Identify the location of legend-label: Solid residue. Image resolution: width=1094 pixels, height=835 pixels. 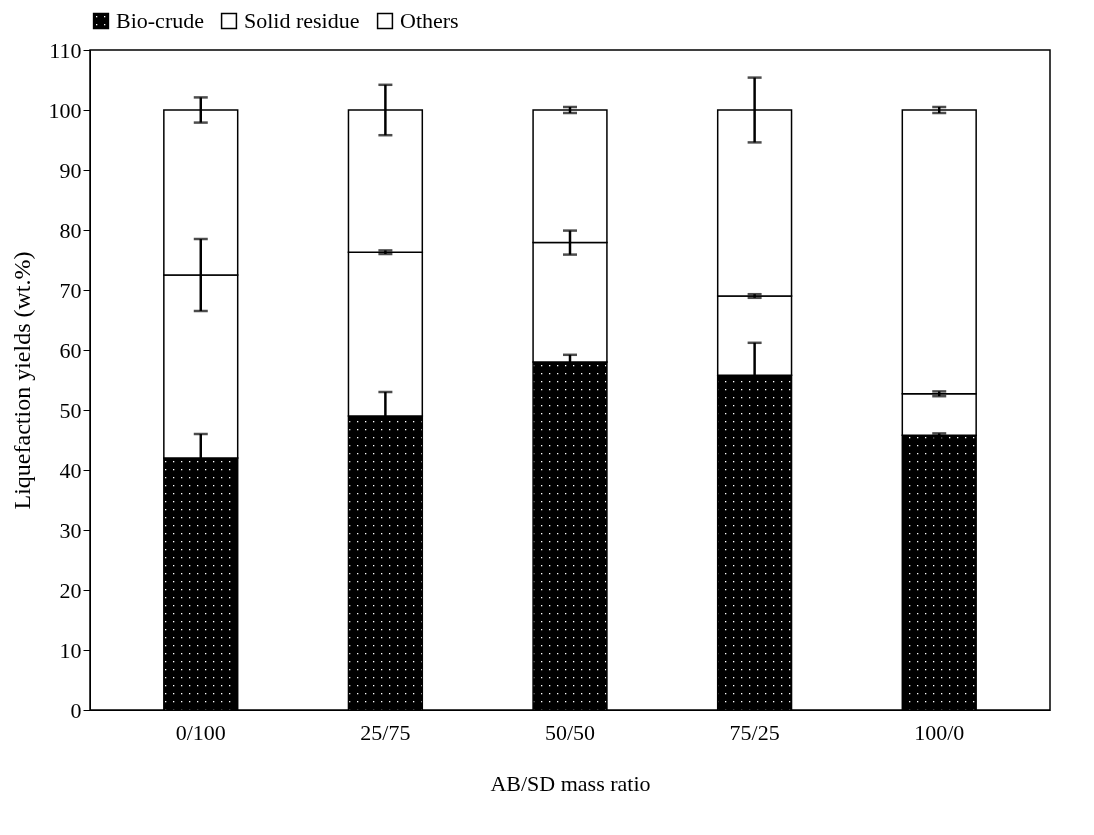
(302, 20).